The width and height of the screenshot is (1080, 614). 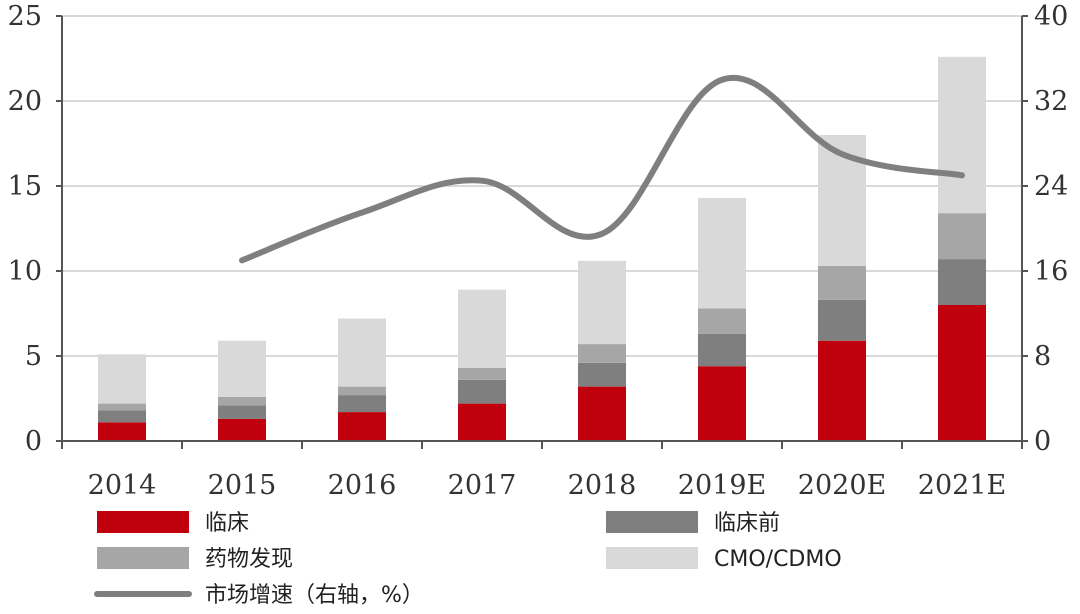 What do you see at coordinates (602, 485) in the screenshot?
I see `x-axis-tick-label: 2018` at bounding box center [602, 485].